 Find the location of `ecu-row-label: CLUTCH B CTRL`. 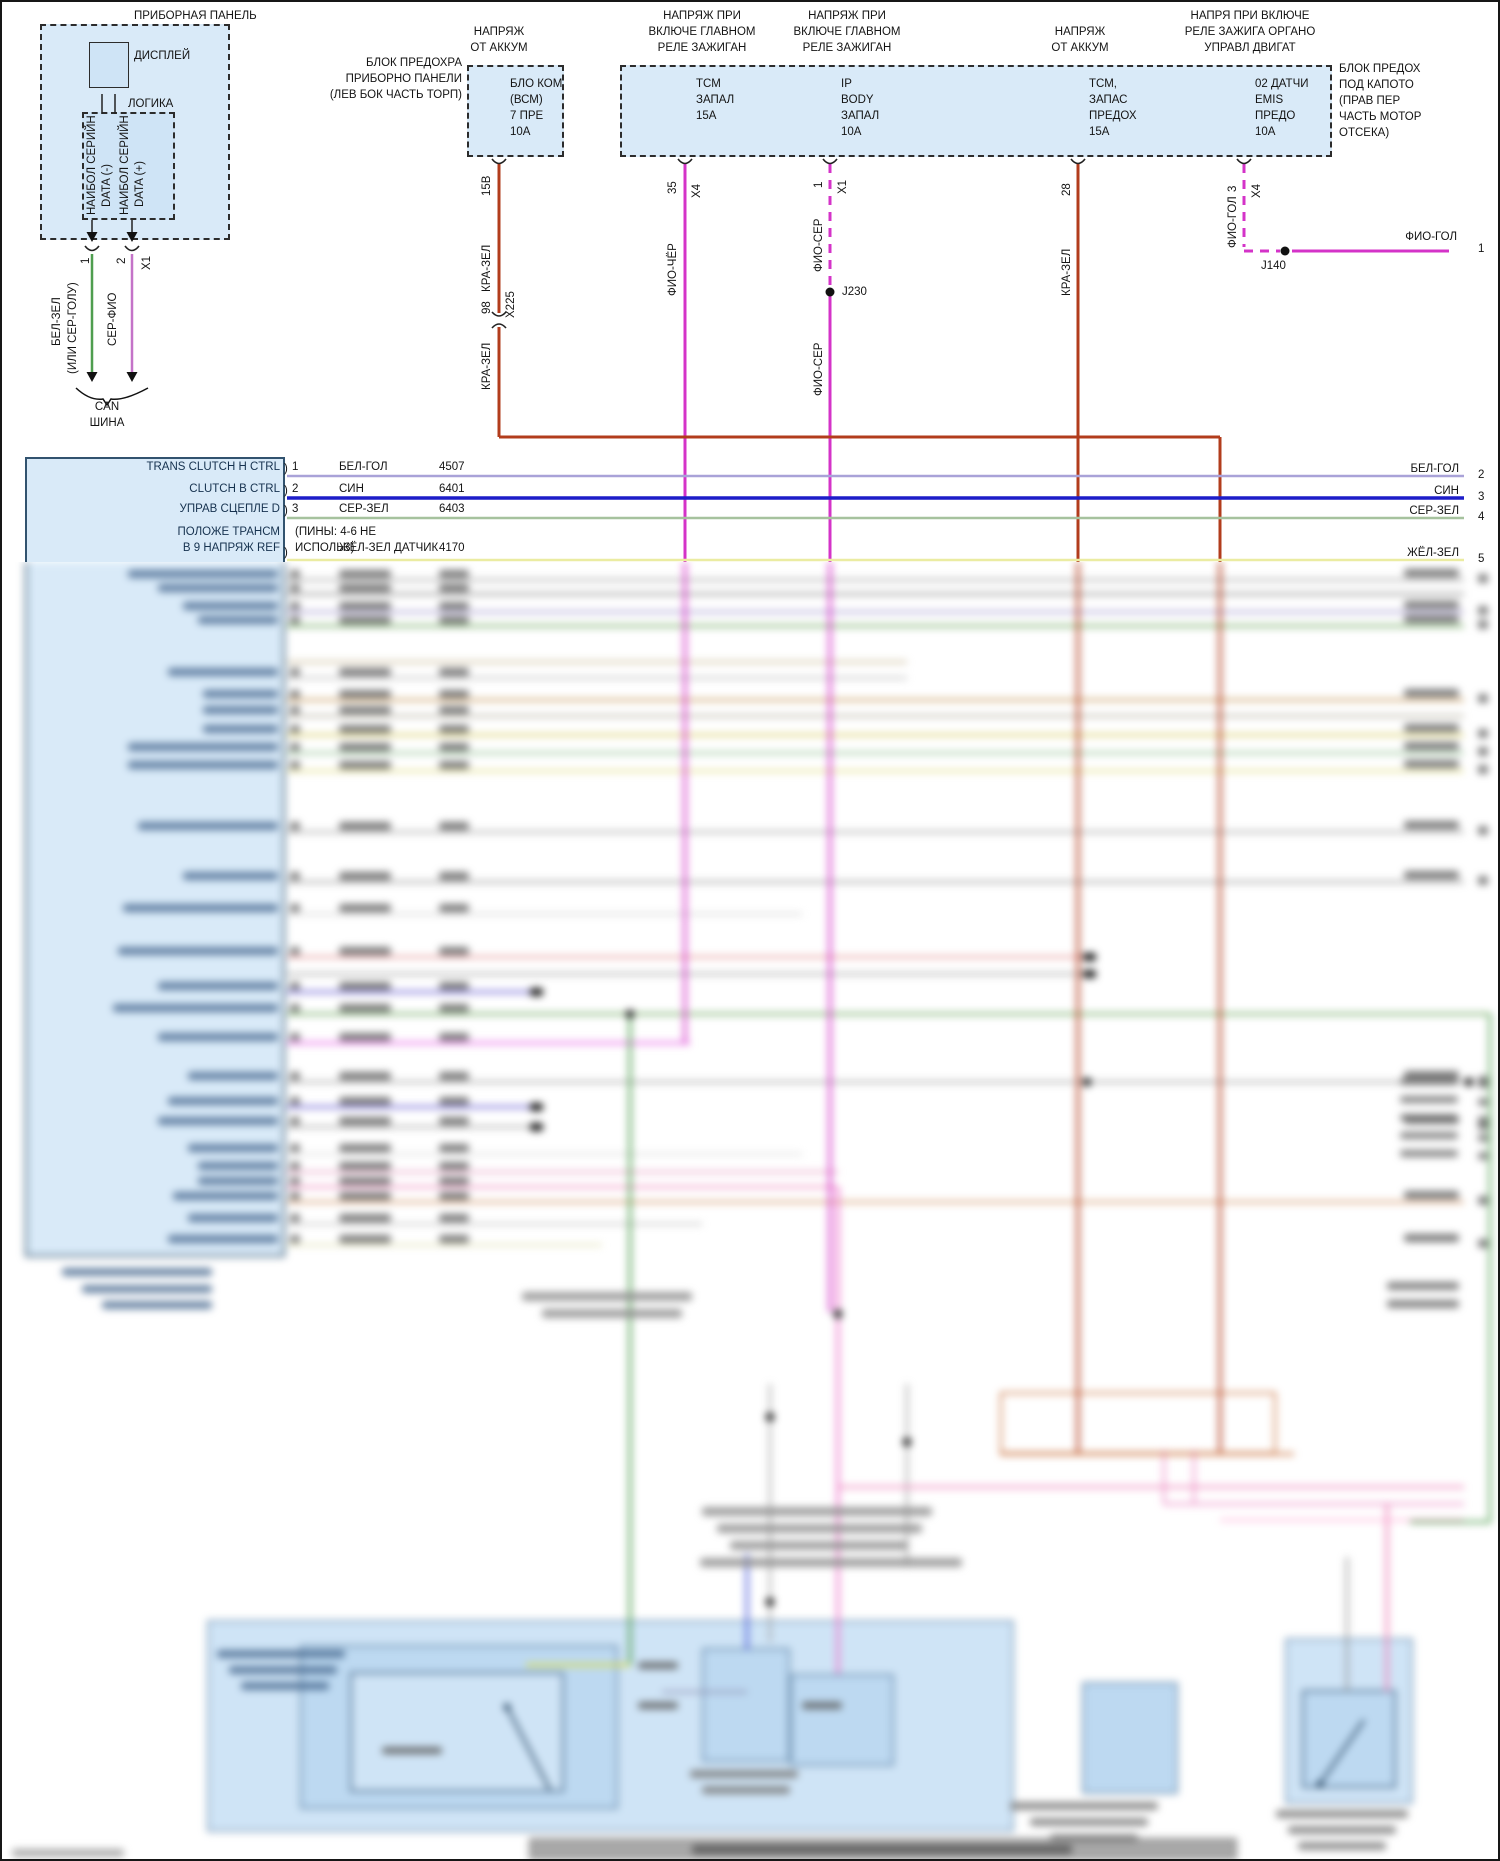

ecu-row-label: CLUTCH B CTRL is located at coordinates (234, 489).